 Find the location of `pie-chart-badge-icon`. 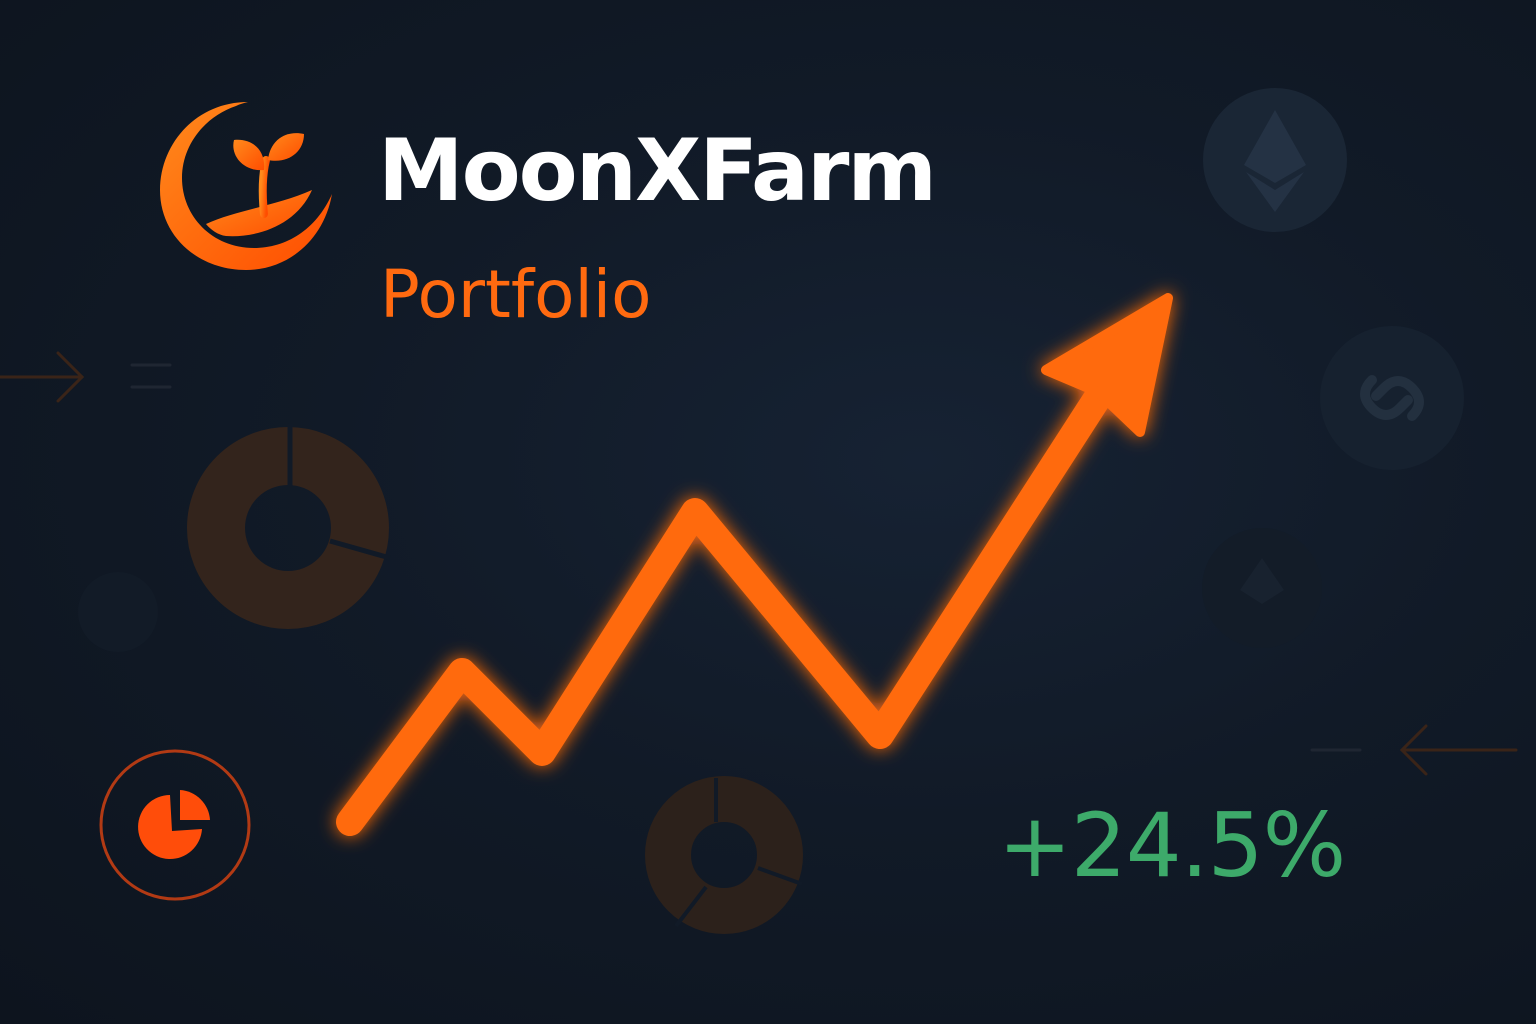

pie-chart-badge-icon is located at coordinates (175, 825).